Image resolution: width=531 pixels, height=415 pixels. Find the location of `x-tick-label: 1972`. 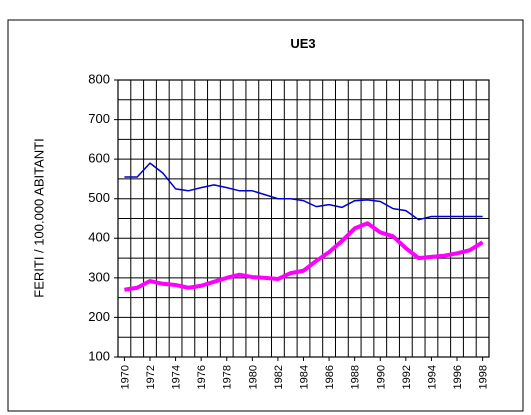

x-tick-label: 1972 is located at coordinates (151, 377).